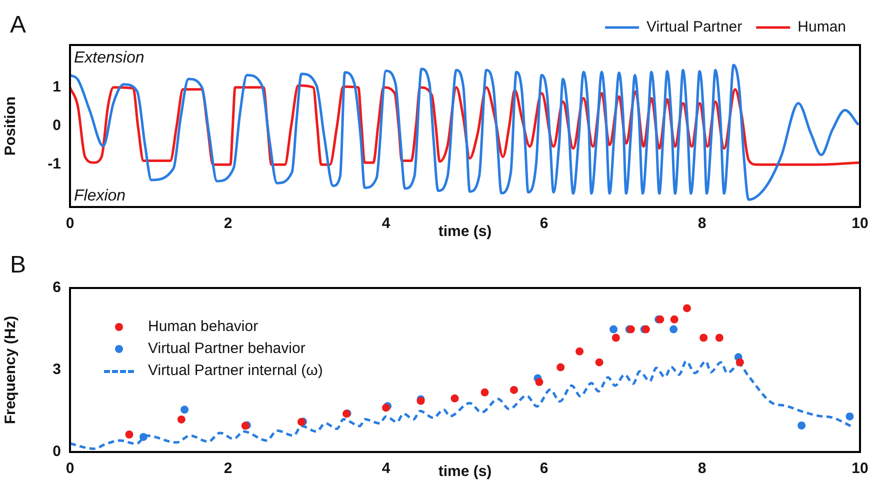  I want to click on legend-label: Human, so click(822, 27).